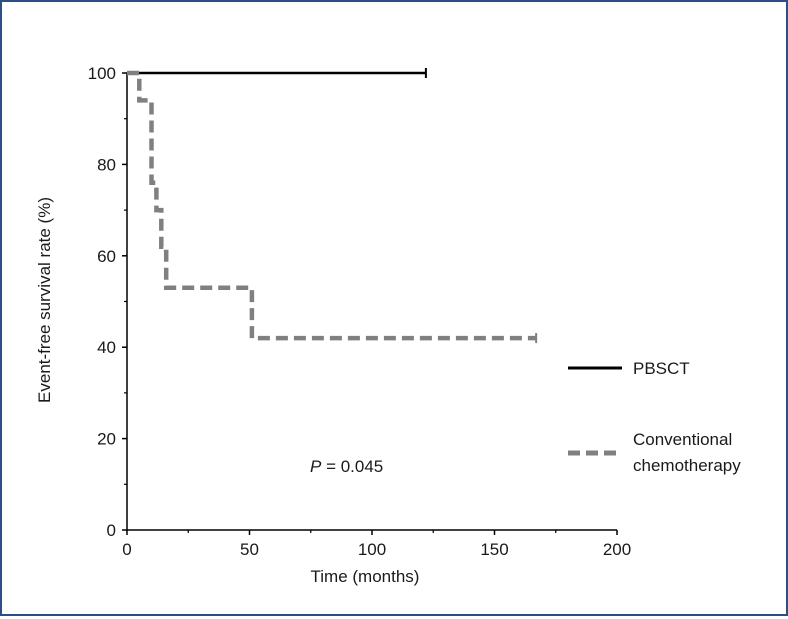  I want to click on x-tick-label: 200, so click(617, 549).